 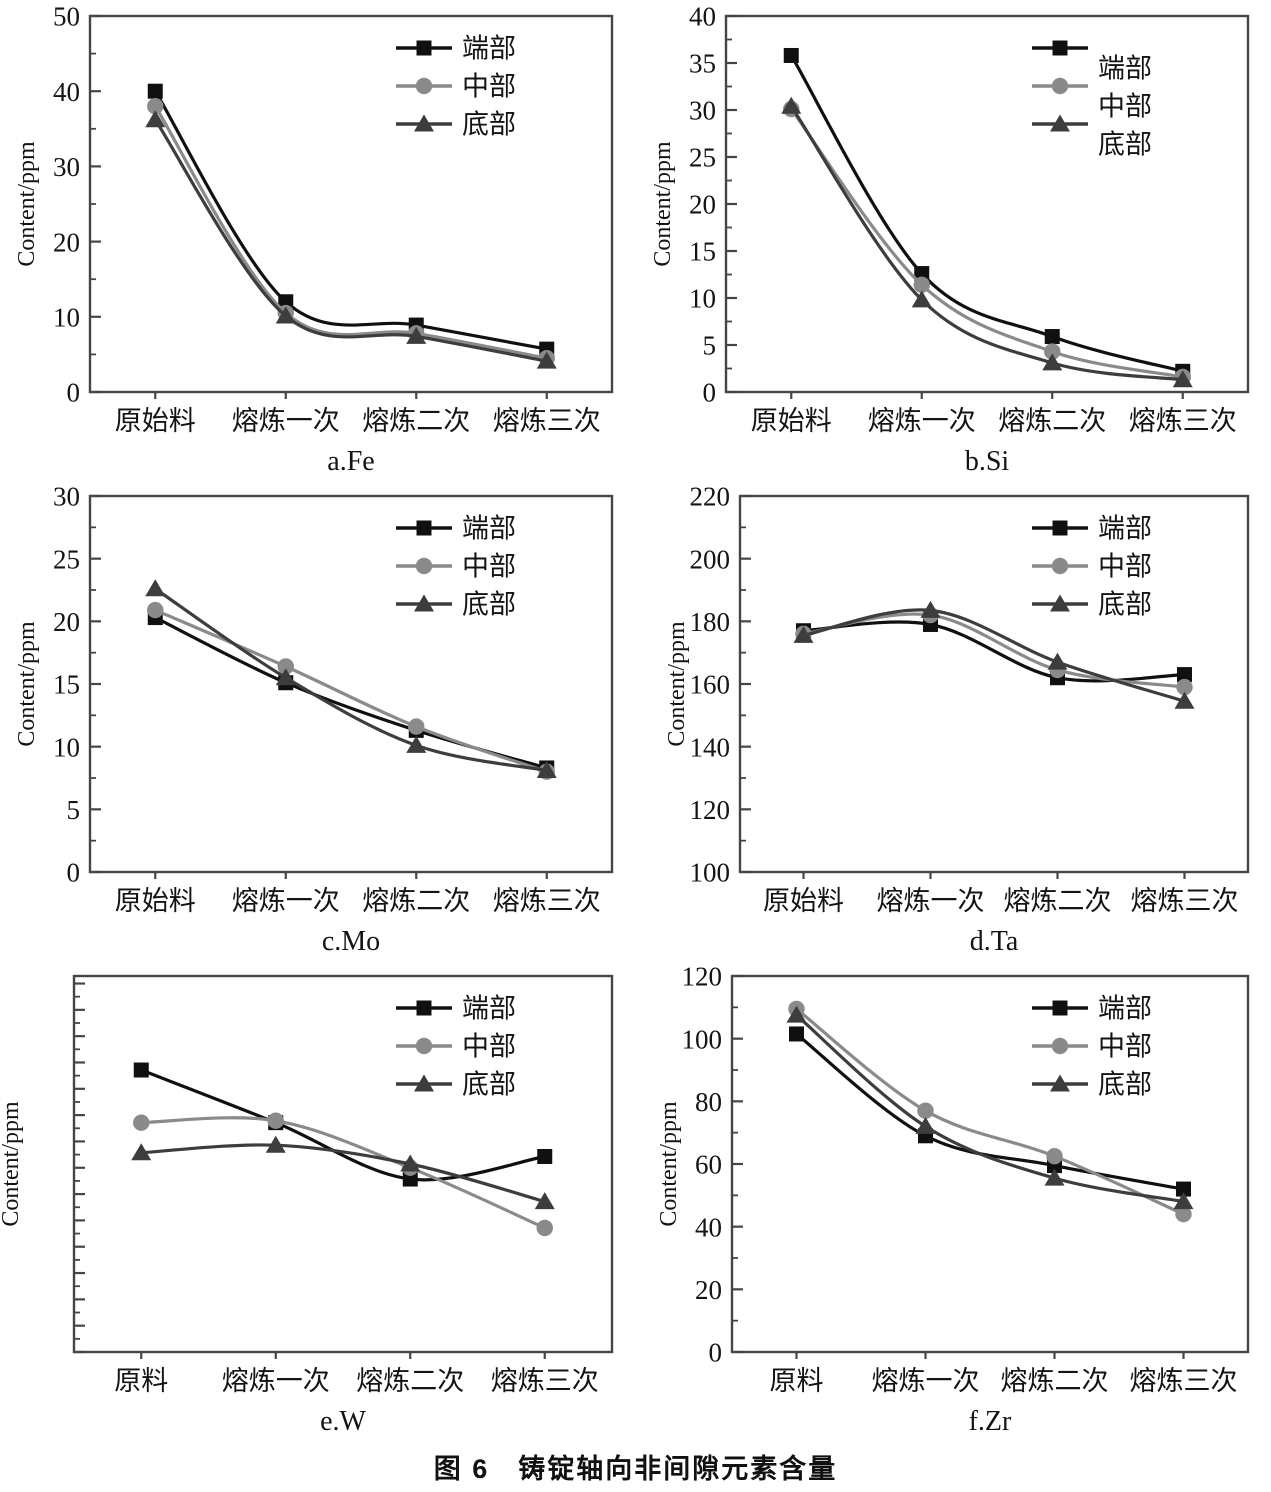 What do you see at coordinates (79, 1168) in the screenshot?
I see `y-axis` at bounding box center [79, 1168].